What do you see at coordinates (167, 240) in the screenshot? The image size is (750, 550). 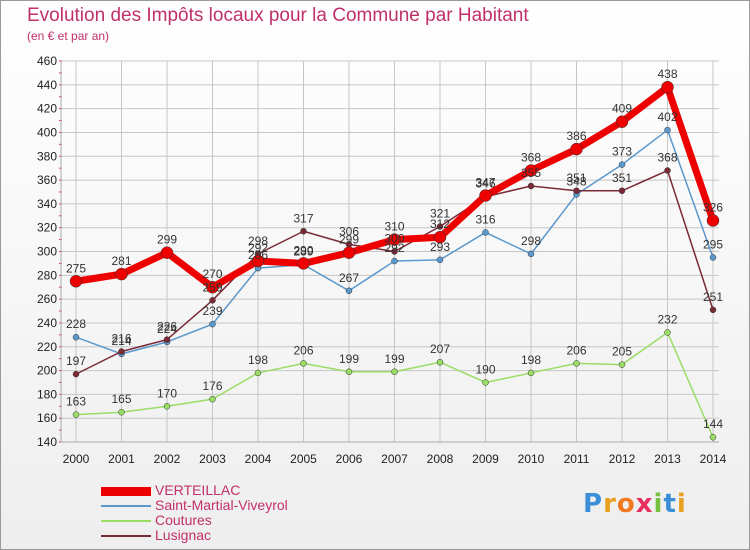 I see `data-label-verteillac: 299` at bounding box center [167, 240].